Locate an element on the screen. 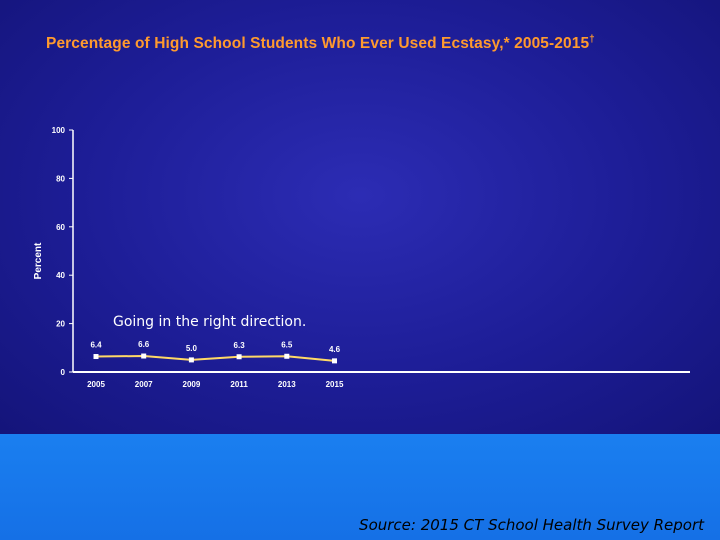  x-tick-label: 2005 is located at coordinates (96, 384).